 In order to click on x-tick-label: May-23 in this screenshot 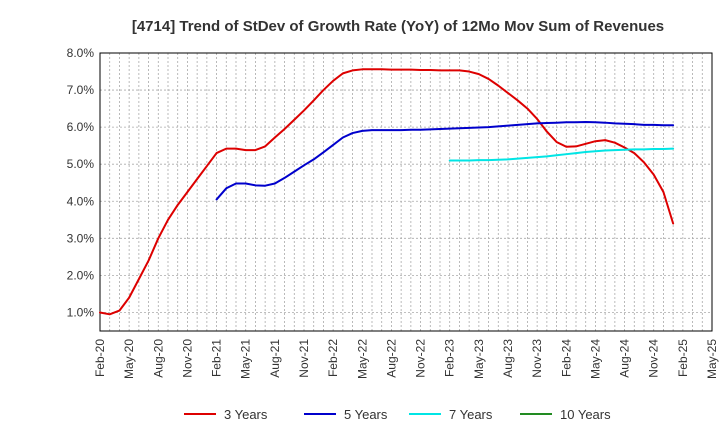, I will do `click(479, 359)`.